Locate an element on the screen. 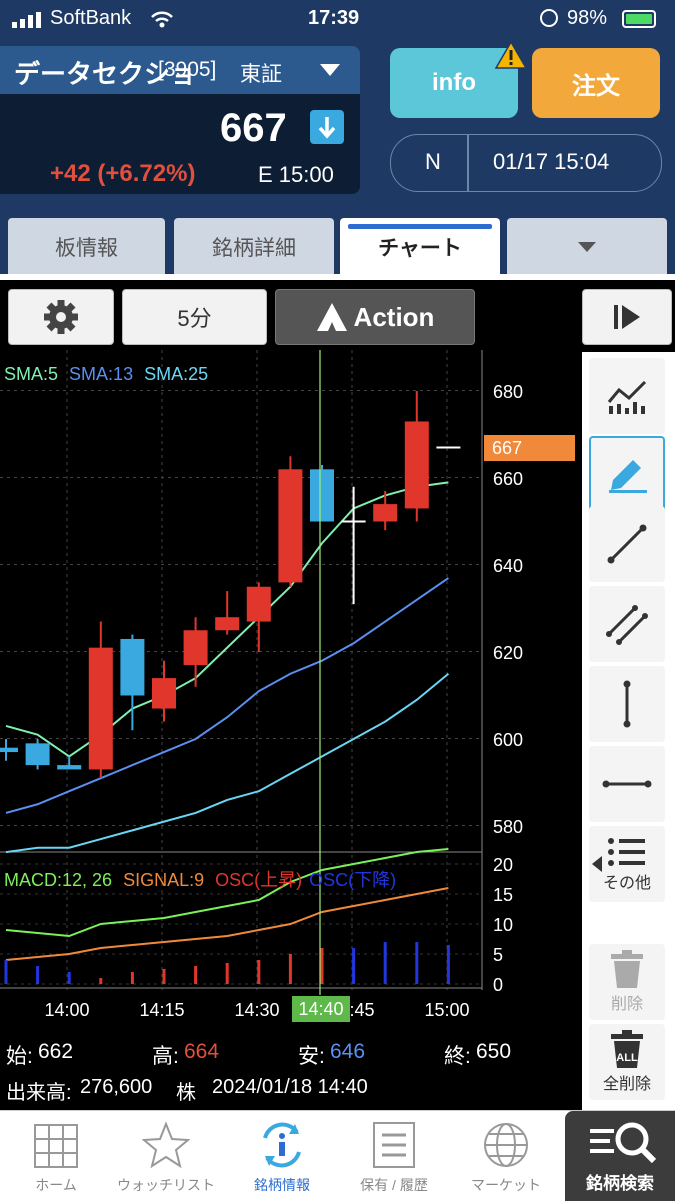  action-icon is located at coordinates (331, 317).